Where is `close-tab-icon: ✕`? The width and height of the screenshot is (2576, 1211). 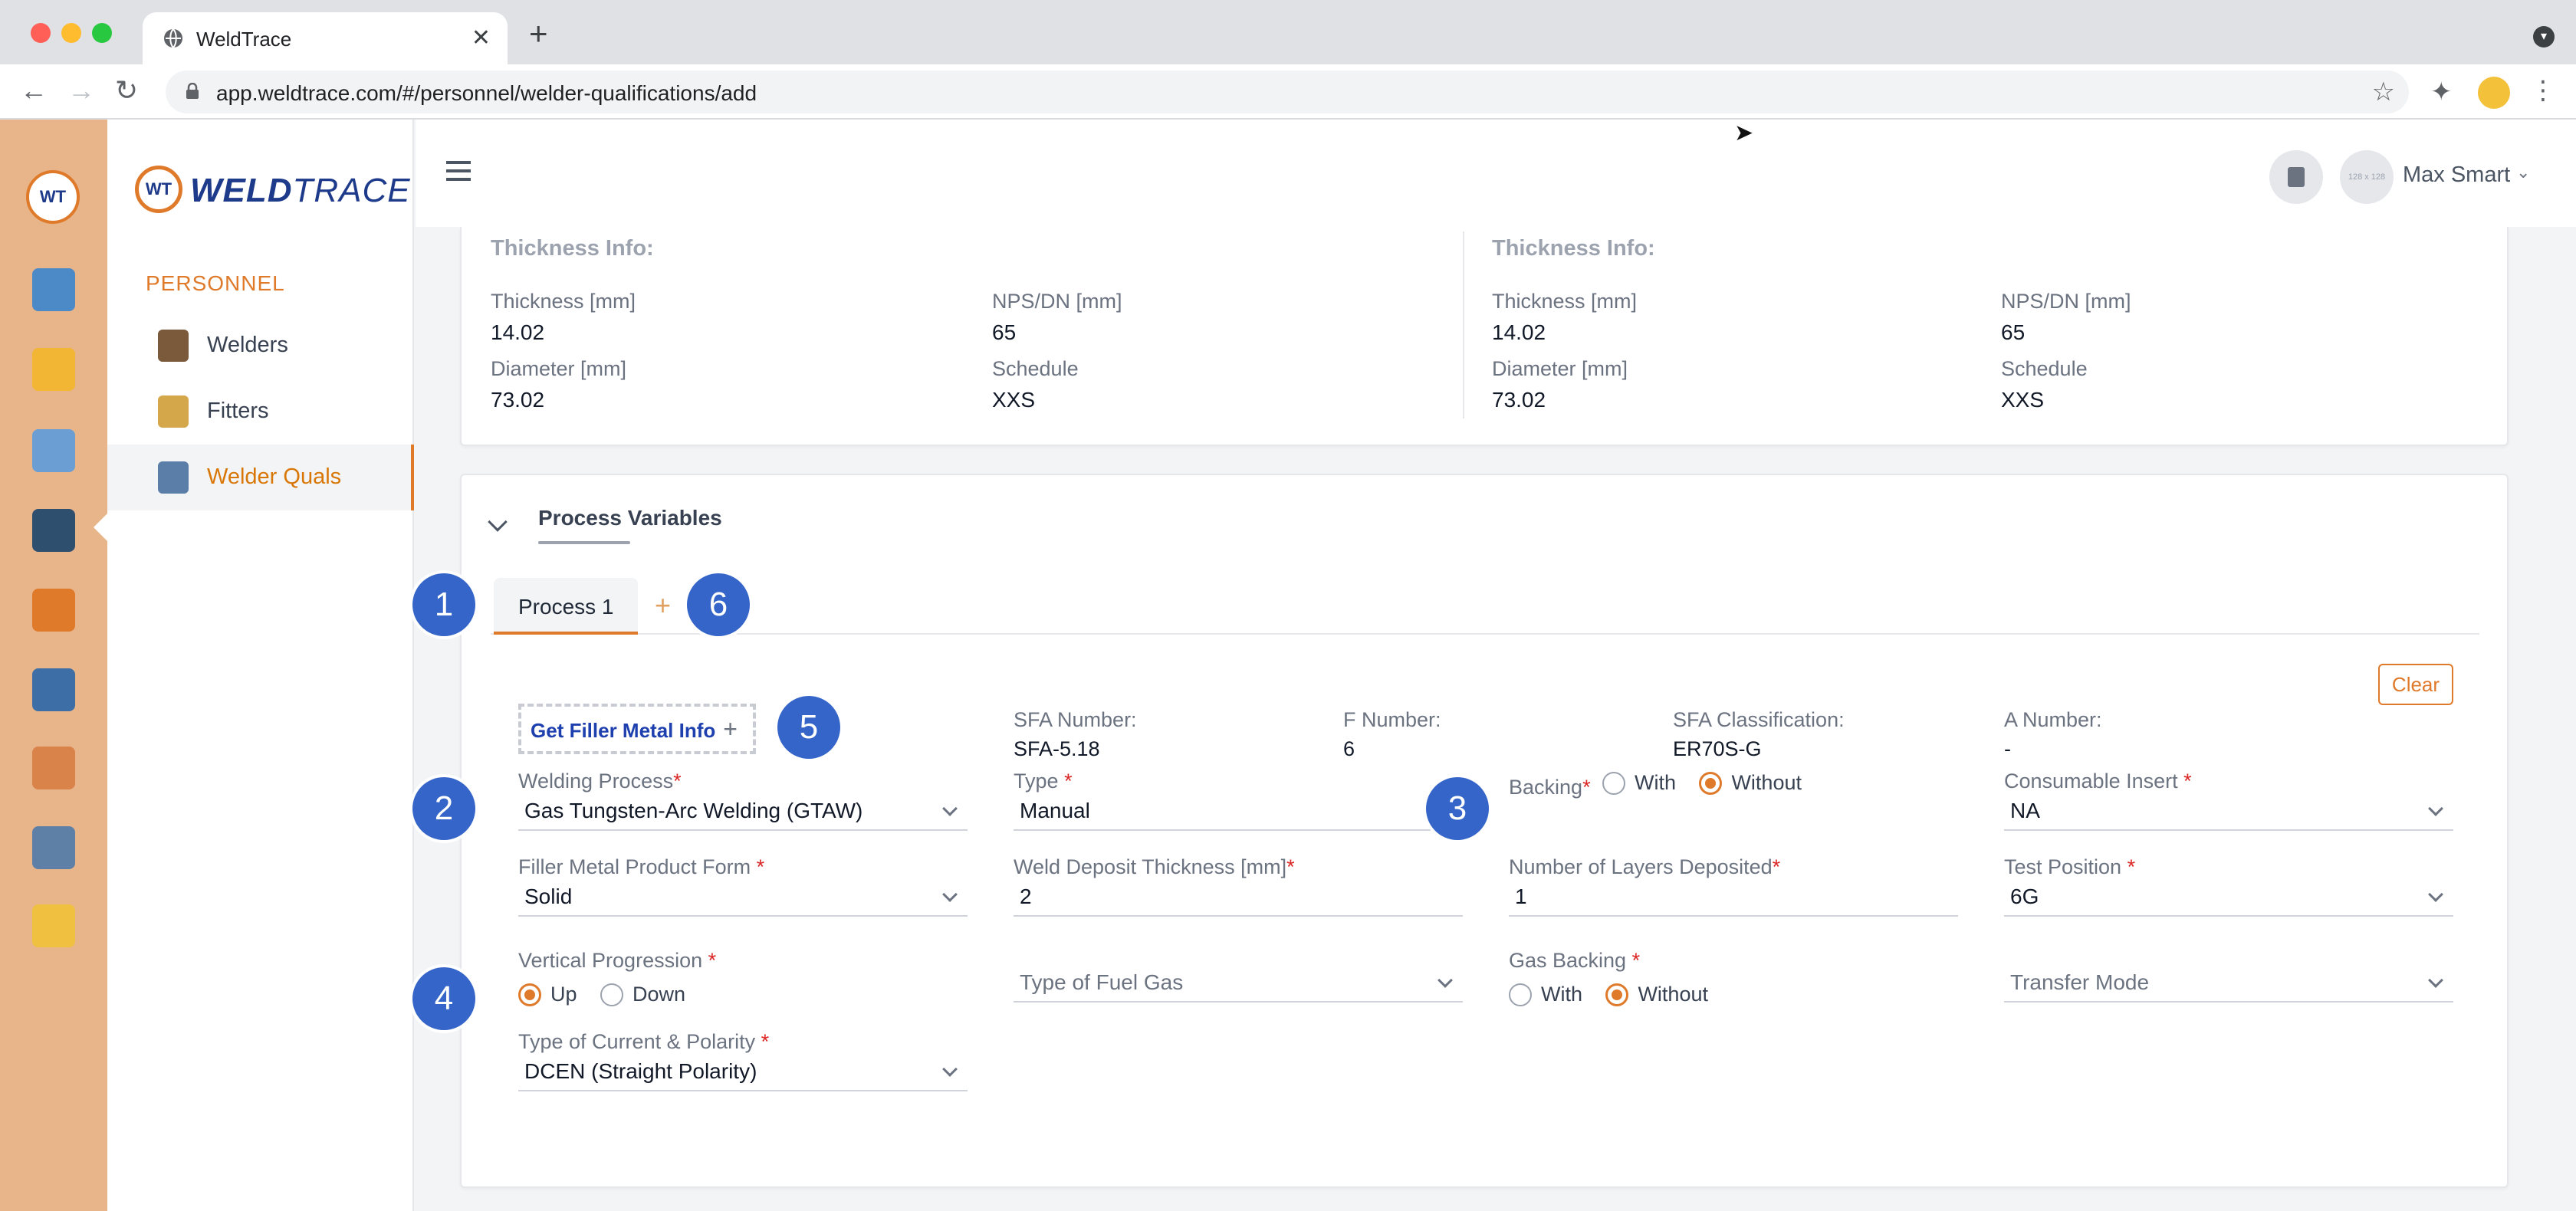
close-tab-icon: ✕ is located at coordinates (481, 38).